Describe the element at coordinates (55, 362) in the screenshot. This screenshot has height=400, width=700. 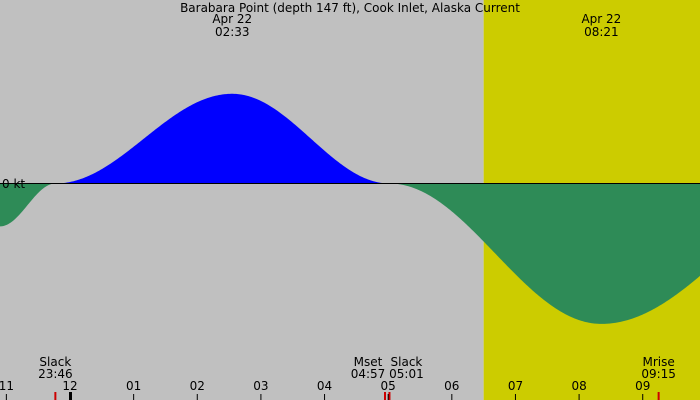
I see `event-label-0: Slack` at that location.